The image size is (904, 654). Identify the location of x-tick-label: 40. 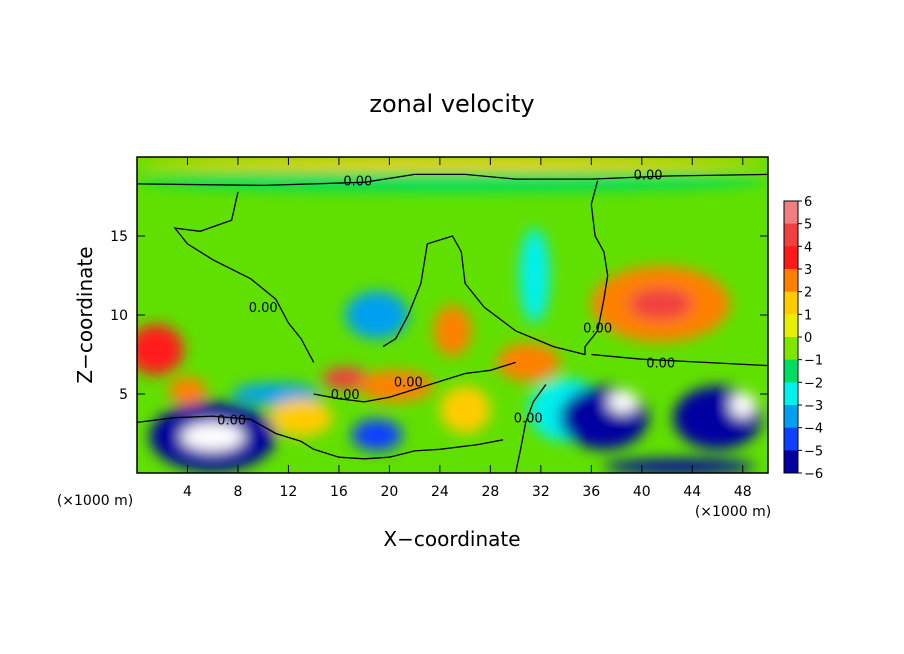
(642, 492).